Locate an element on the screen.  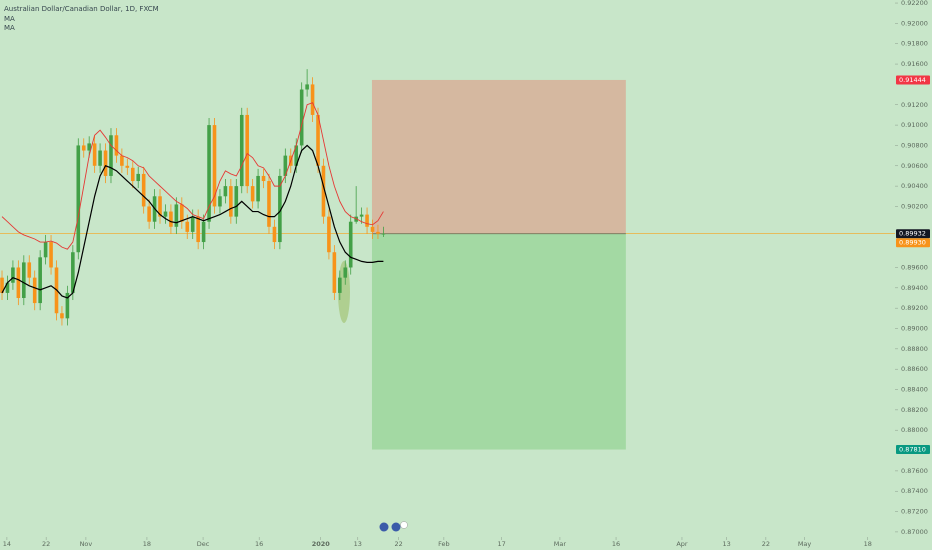
target-zone is located at coordinates (498, 341).